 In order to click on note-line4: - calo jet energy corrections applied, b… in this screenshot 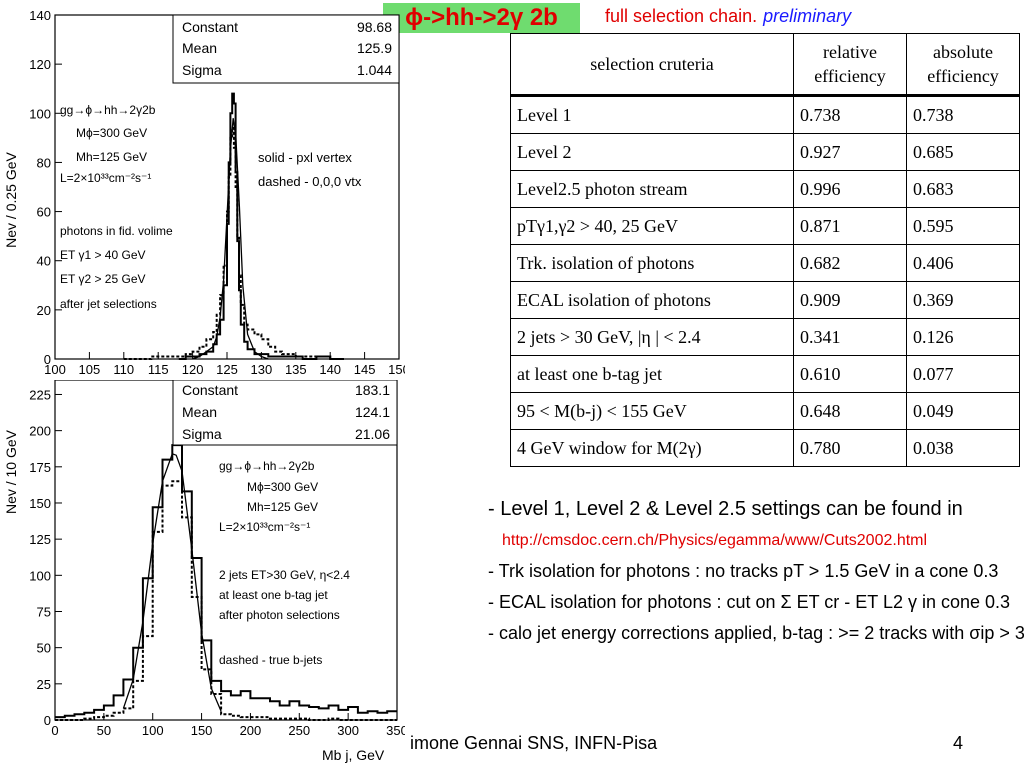, I will do `click(756, 633)`.